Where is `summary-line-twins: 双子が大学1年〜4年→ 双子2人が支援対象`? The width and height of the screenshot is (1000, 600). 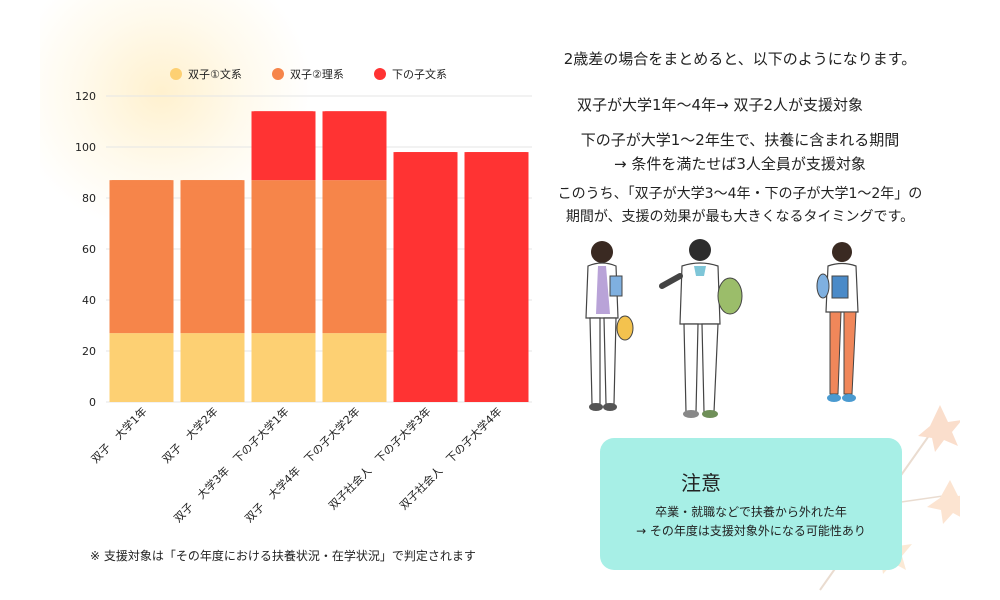
summary-line-twins: 双子が大学1年〜4年→ 双子2人が支援対象 is located at coordinates (720, 105).